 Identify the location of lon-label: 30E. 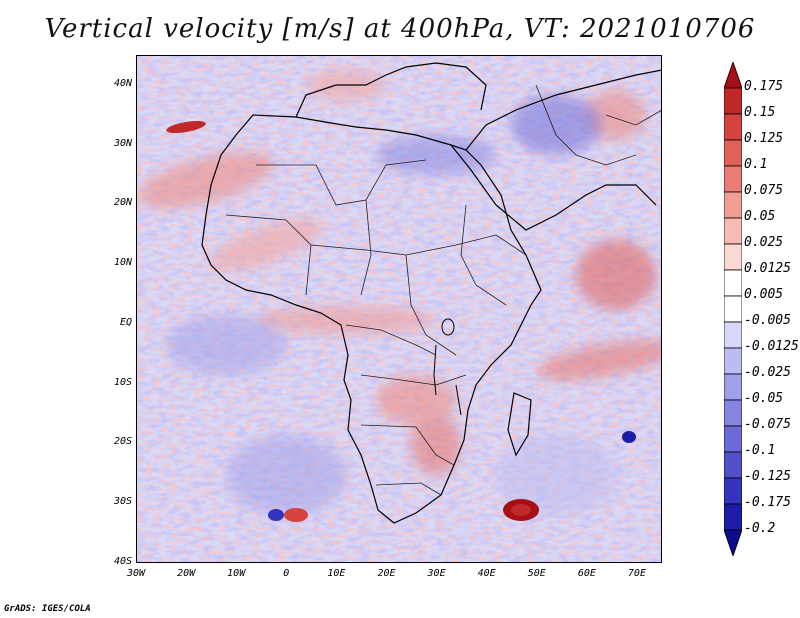
(436, 573).